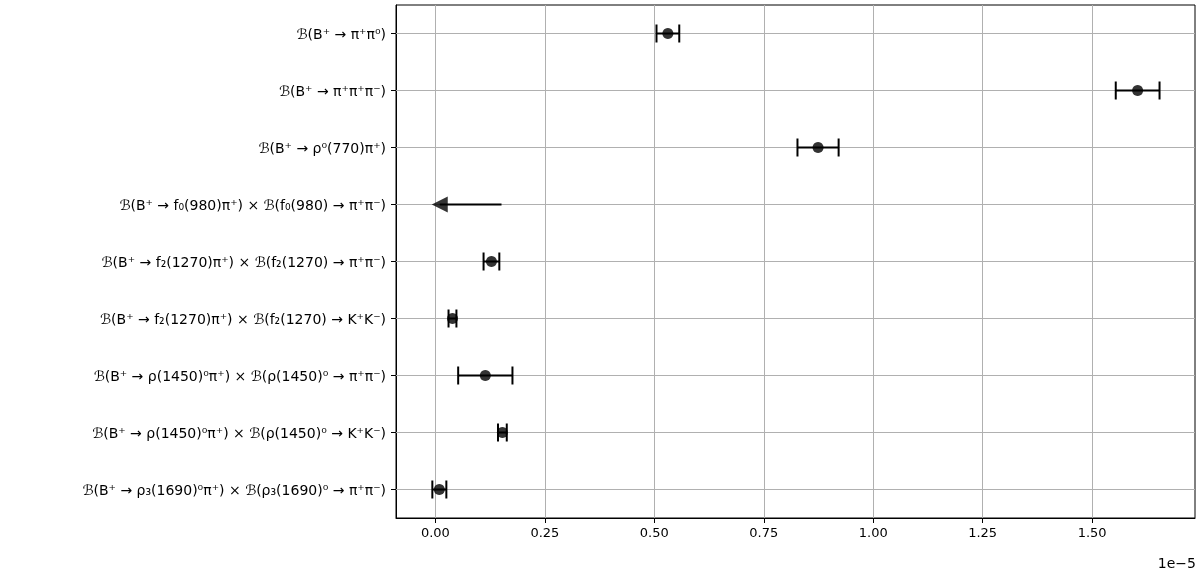 This screenshot has width=1200, height=576. What do you see at coordinates (764, 532) in the screenshot?
I see `x-tick-label: 0.75` at bounding box center [764, 532].